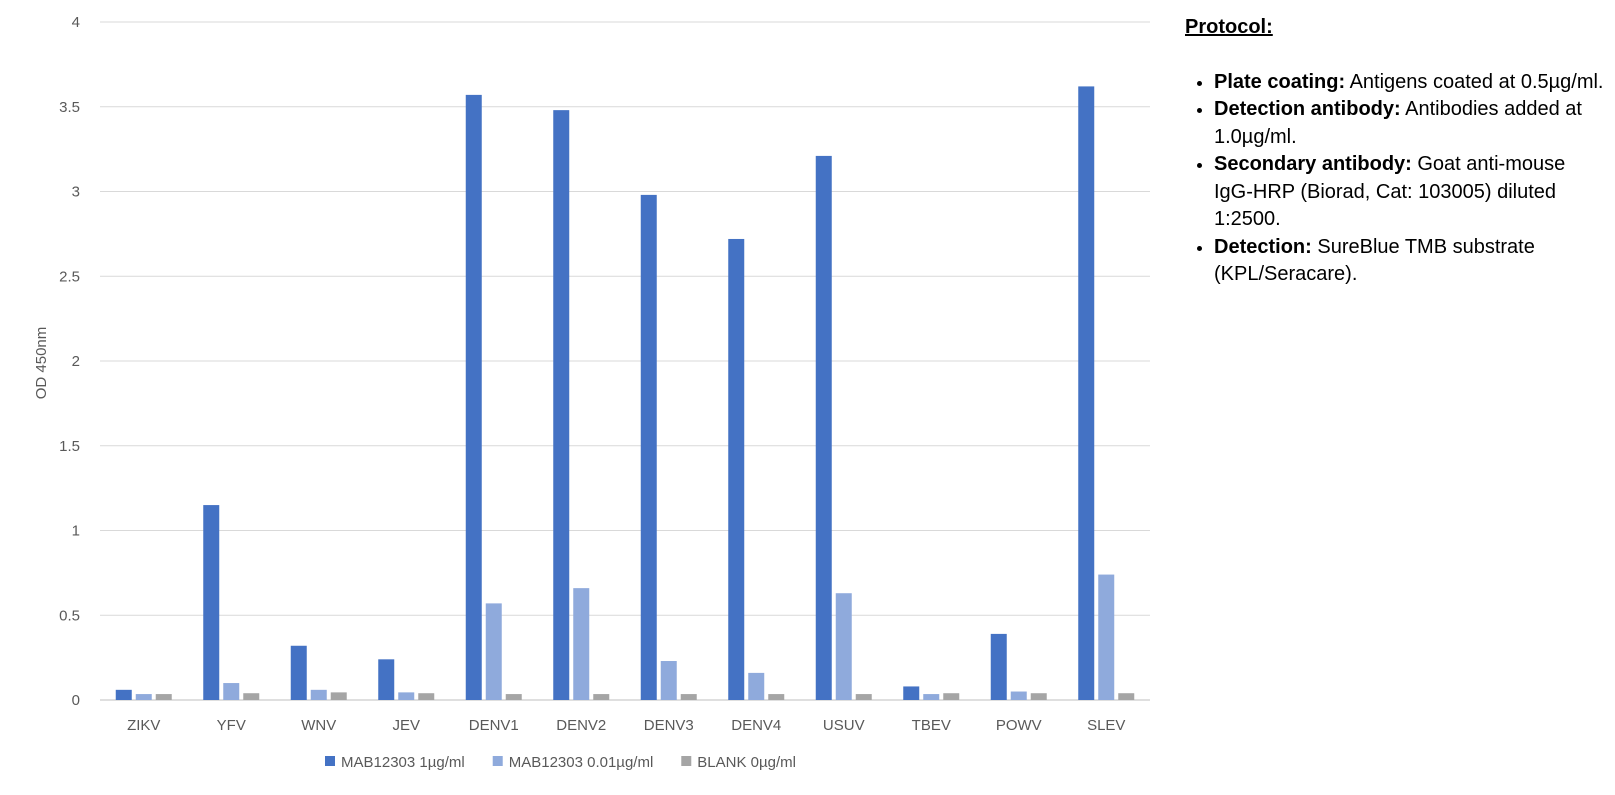 This screenshot has height=795, width=1615. Describe the element at coordinates (403, 762) in the screenshot. I see `legend-label: MAB12303 1µg/ml` at that location.